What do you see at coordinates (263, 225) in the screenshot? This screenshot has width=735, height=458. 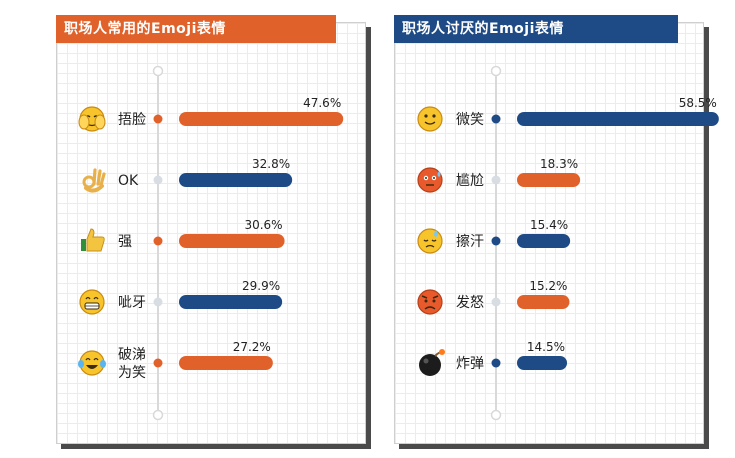 I see `value-label: 30.6%` at bounding box center [263, 225].